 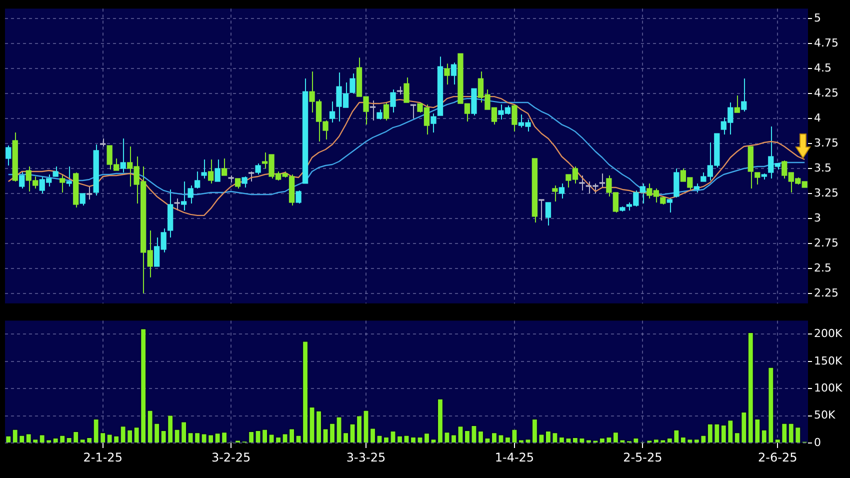 I want to click on x-tick-label: 2-5-25, so click(x=642, y=457).